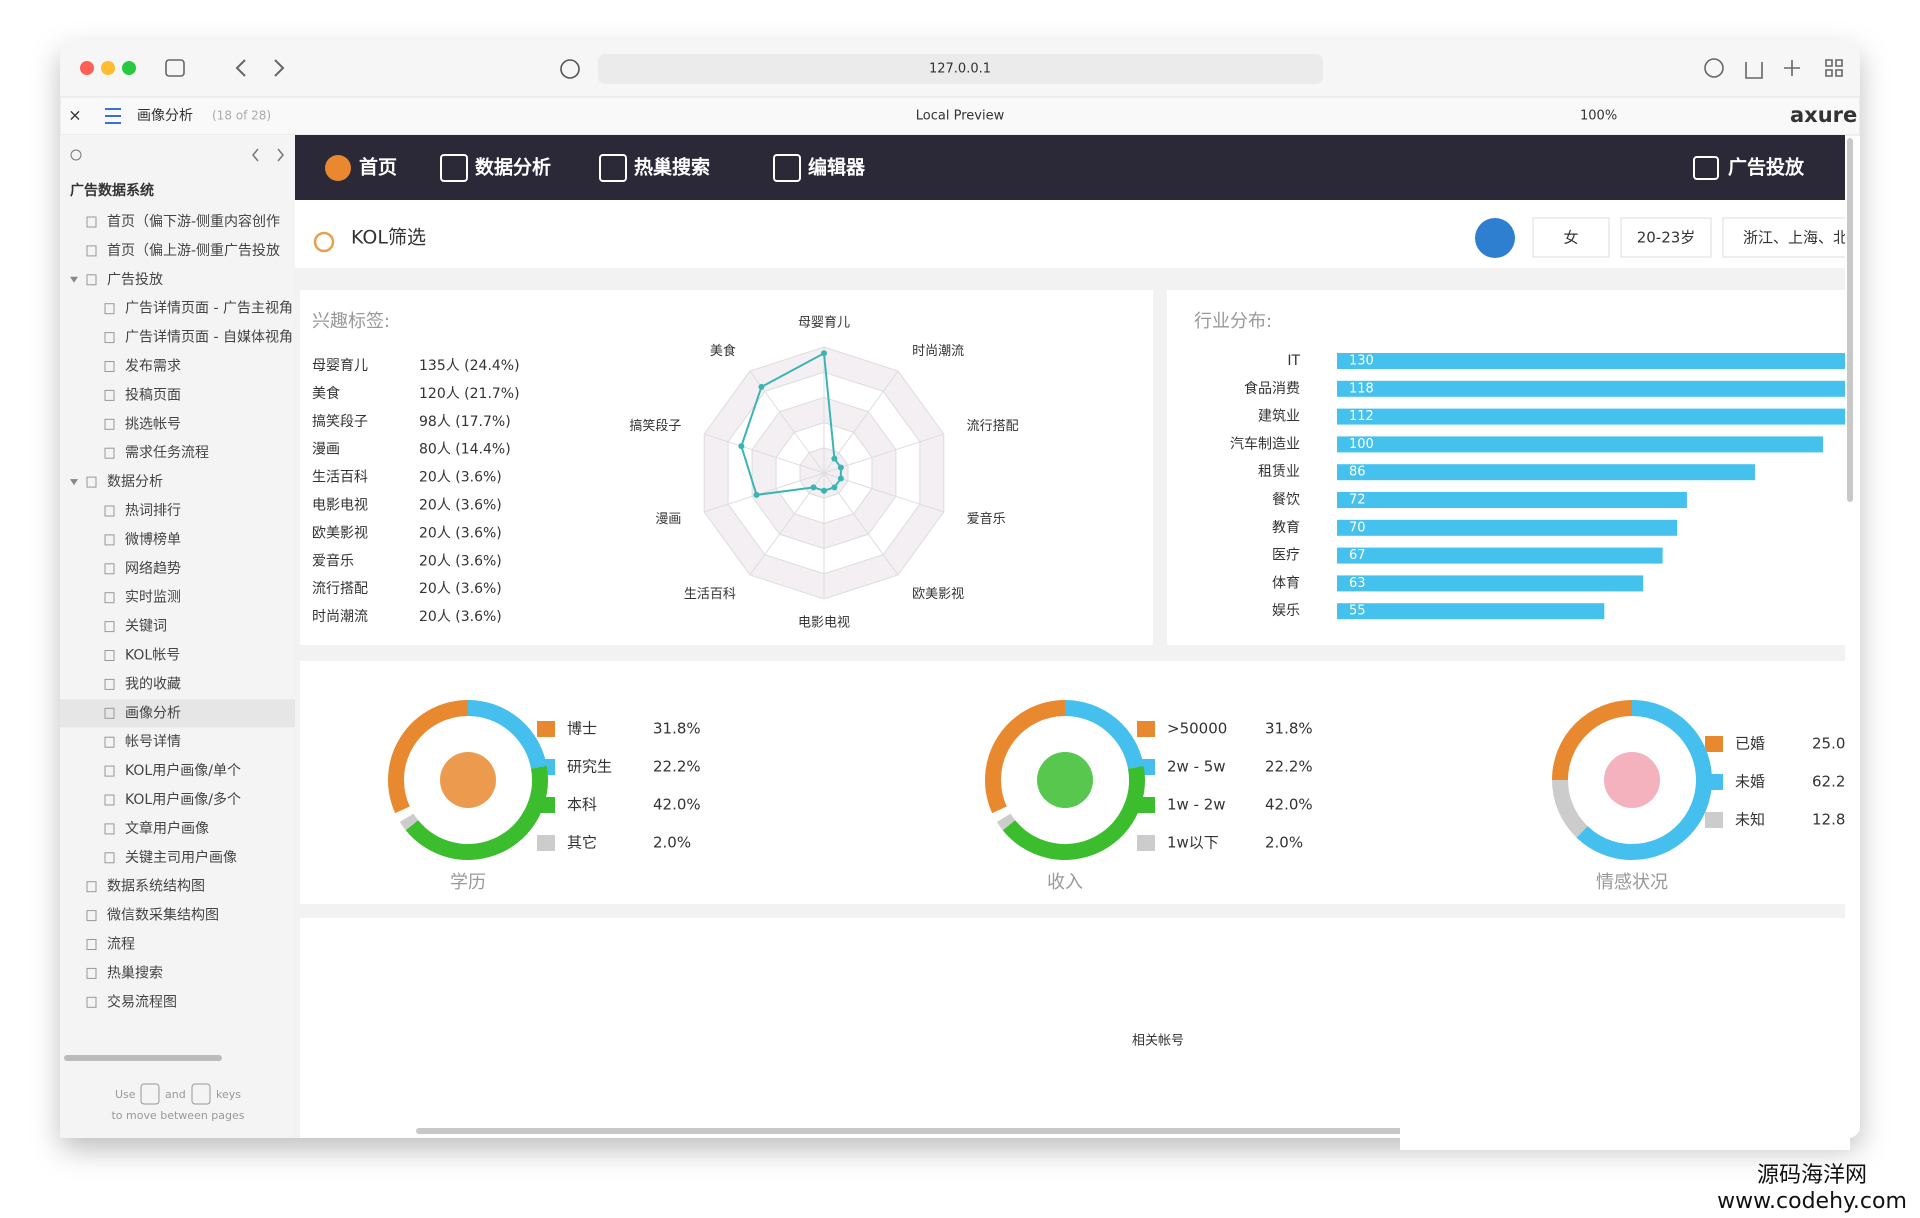 The image size is (1920, 1218). What do you see at coordinates (1286, 583) in the screenshot?
I see `bar-category: 体育` at bounding box center [1286, 583].